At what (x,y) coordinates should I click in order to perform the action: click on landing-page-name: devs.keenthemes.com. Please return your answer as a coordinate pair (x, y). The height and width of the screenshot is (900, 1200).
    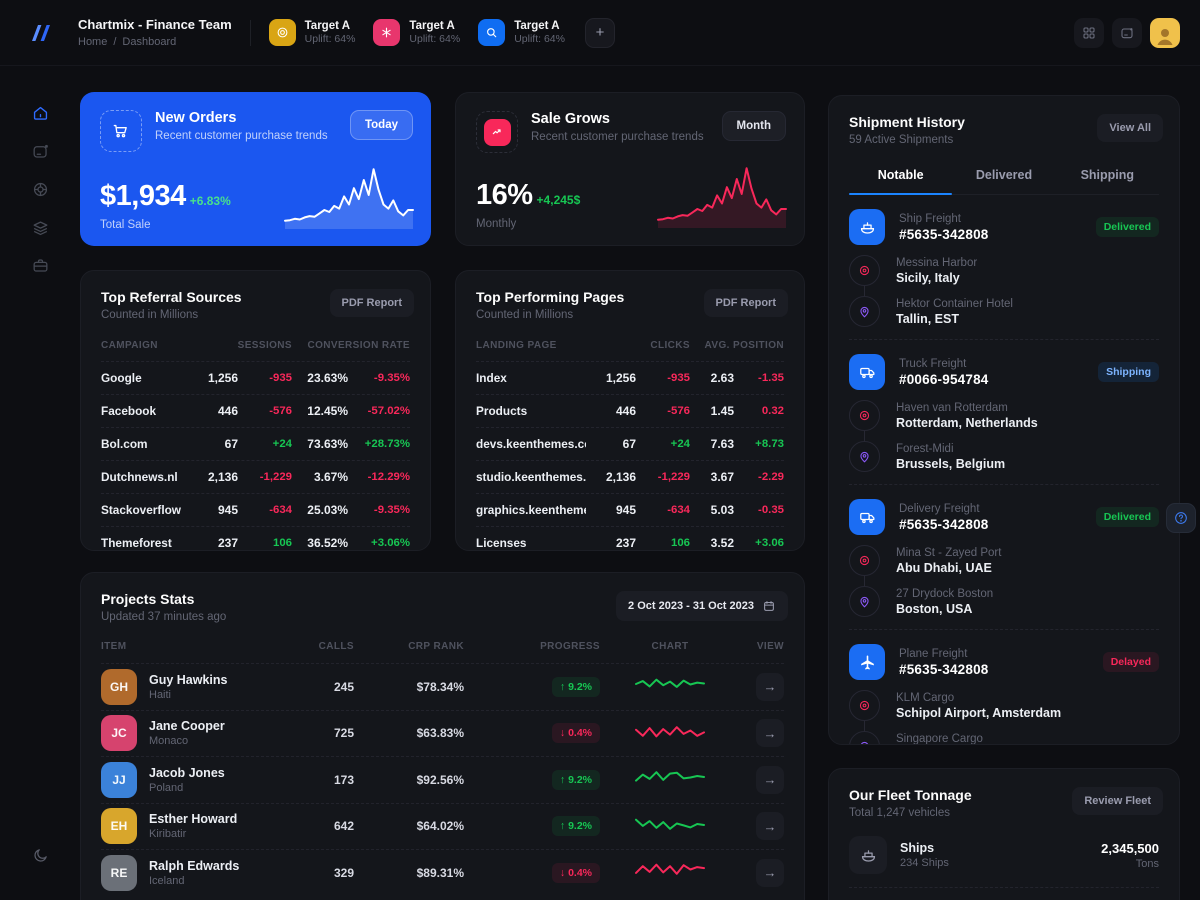
    Looking at the image, I should click on (531, 444).